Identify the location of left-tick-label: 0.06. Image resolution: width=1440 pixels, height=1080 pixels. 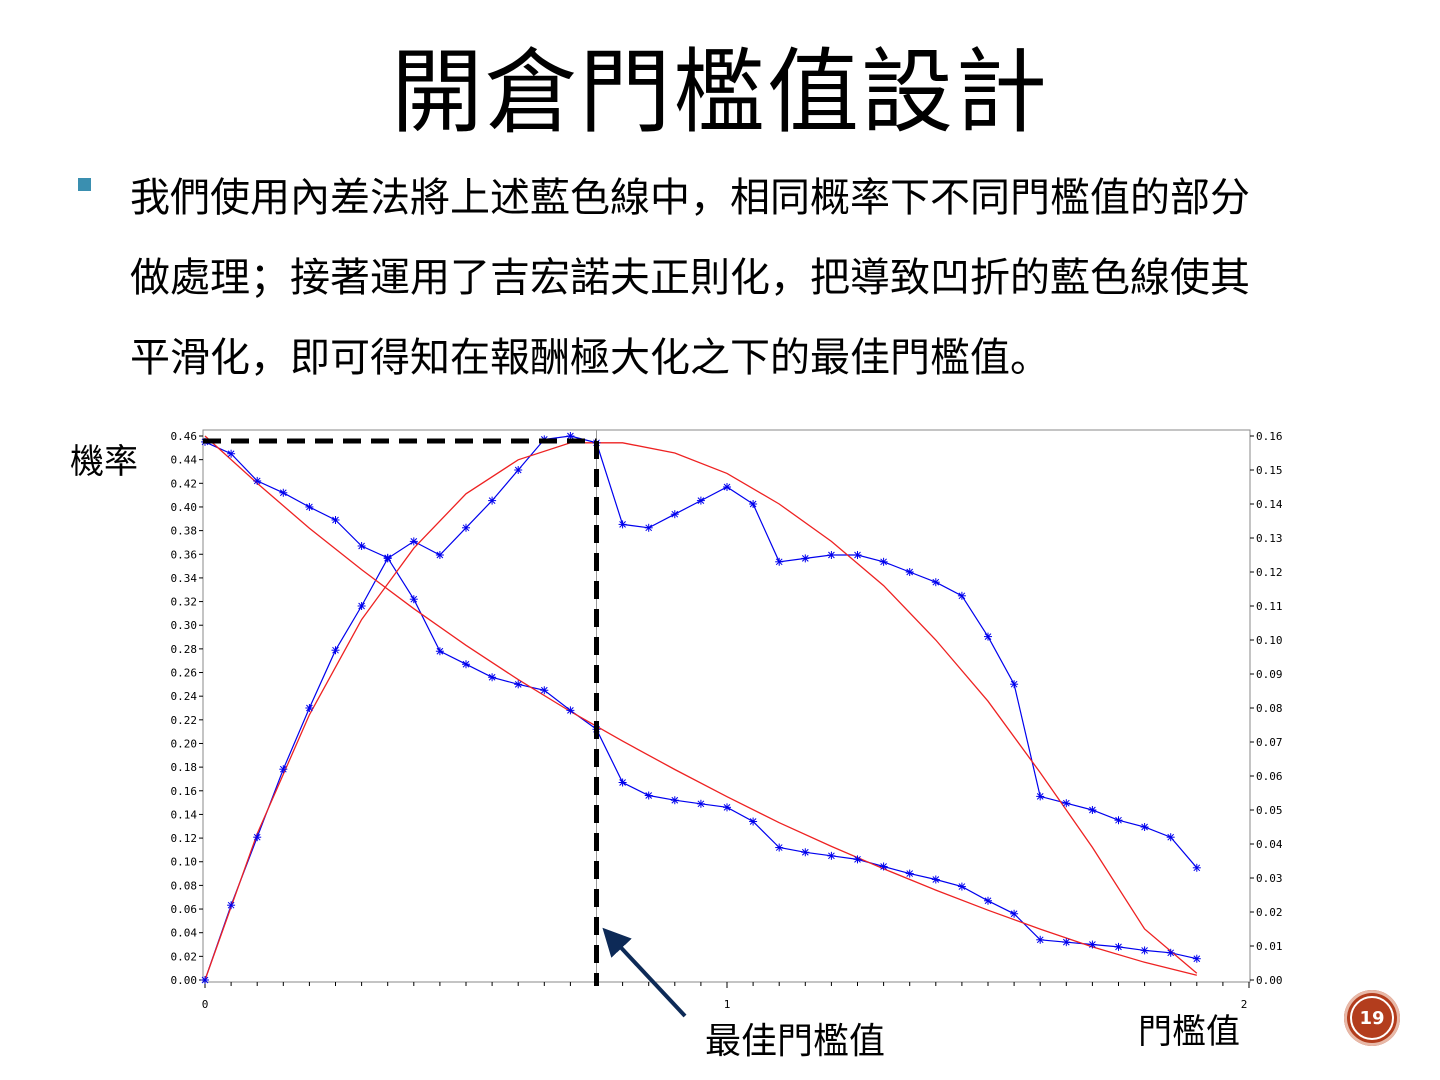
(184, 909).